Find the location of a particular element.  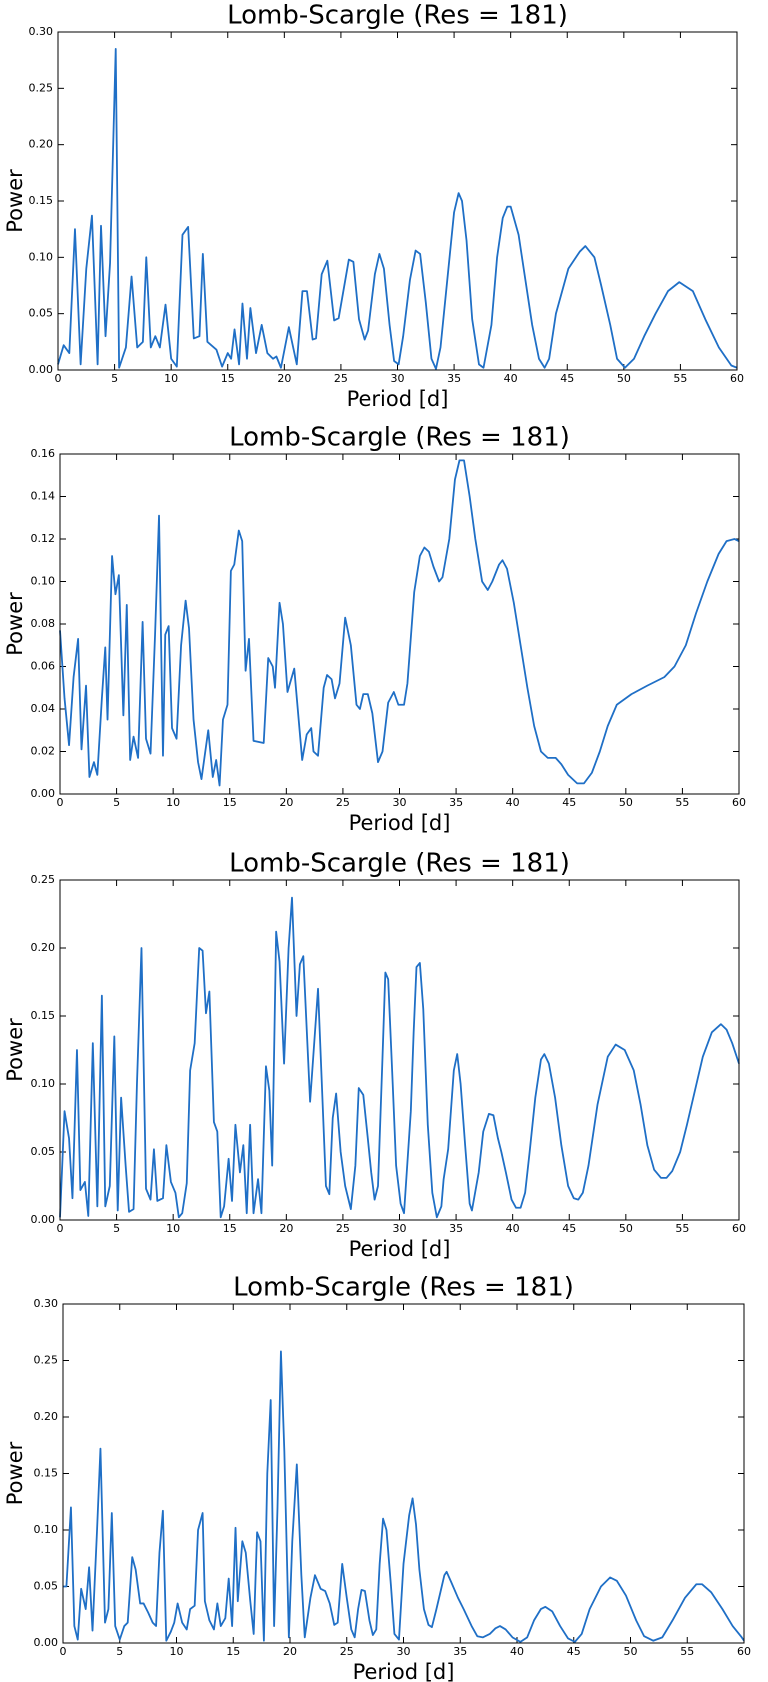

y-tick-label: 0.04 is located at coordinates (43, 708).